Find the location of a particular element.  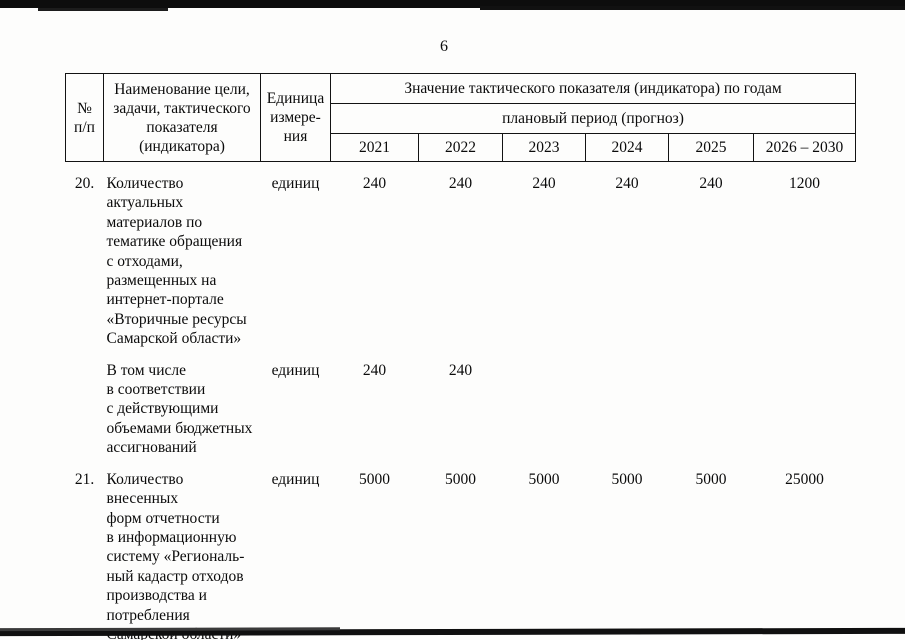

header-cell-year-2025: 2025 is located at coordinates (711, 147).